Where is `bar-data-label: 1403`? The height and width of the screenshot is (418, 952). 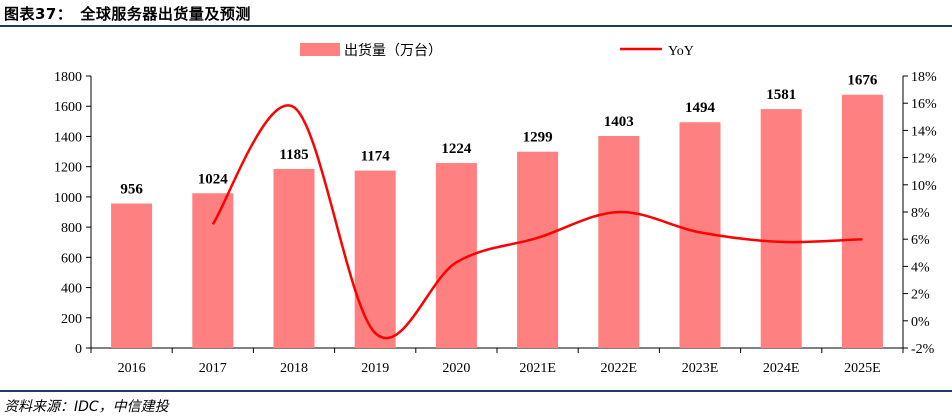 bar-data-label: 1403 is located at coordinates (619, 122).